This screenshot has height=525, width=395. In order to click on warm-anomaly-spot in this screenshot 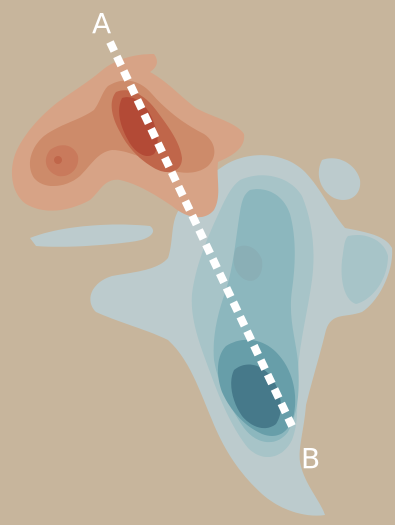, I will do `click(58, 160)`.